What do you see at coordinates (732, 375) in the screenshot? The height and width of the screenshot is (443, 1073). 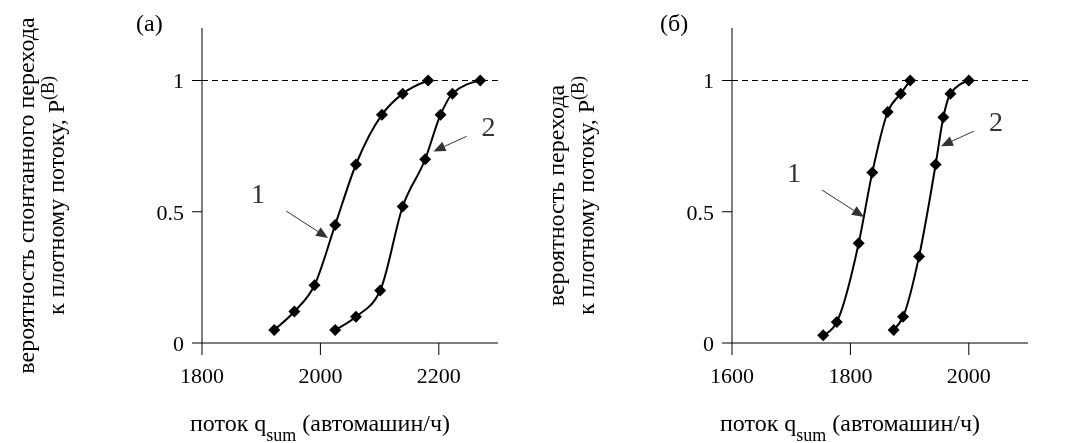 I see `x-tick-label: 1600` at bounding box center [732, 375].